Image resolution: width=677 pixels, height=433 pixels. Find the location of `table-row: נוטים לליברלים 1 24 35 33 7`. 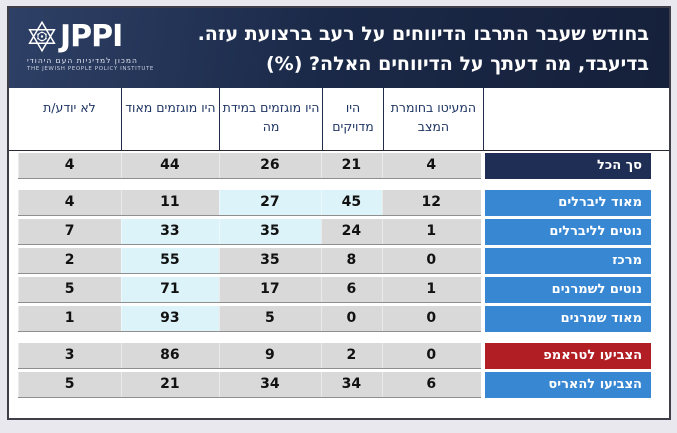

table-row: נוטים לליברלים 1 24 35 33 7 is located at coordinates (334, 232).